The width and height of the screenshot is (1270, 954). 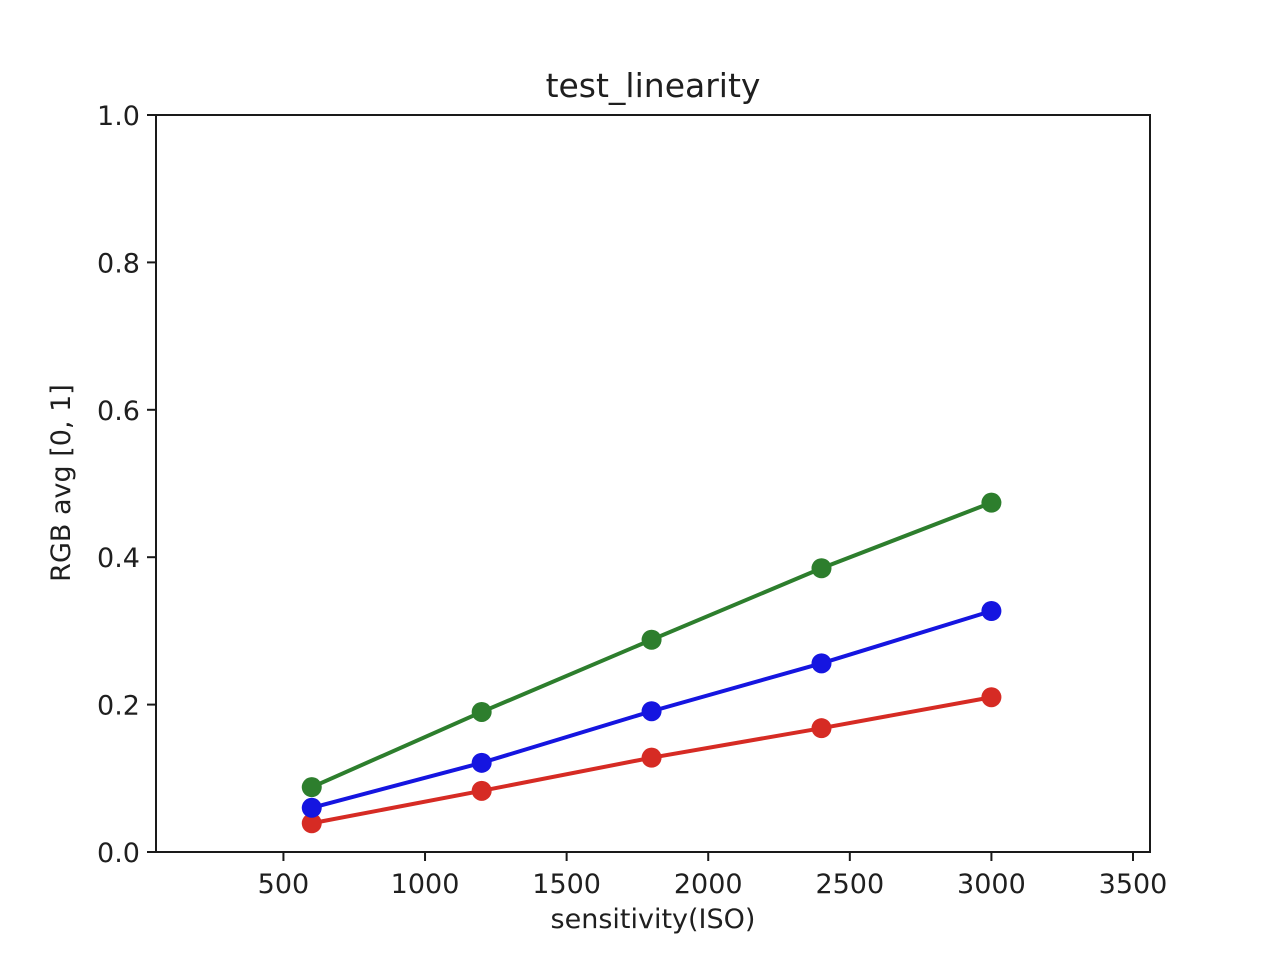 I want to click on x-tick-label: 3000, so click(x=991, y=884).